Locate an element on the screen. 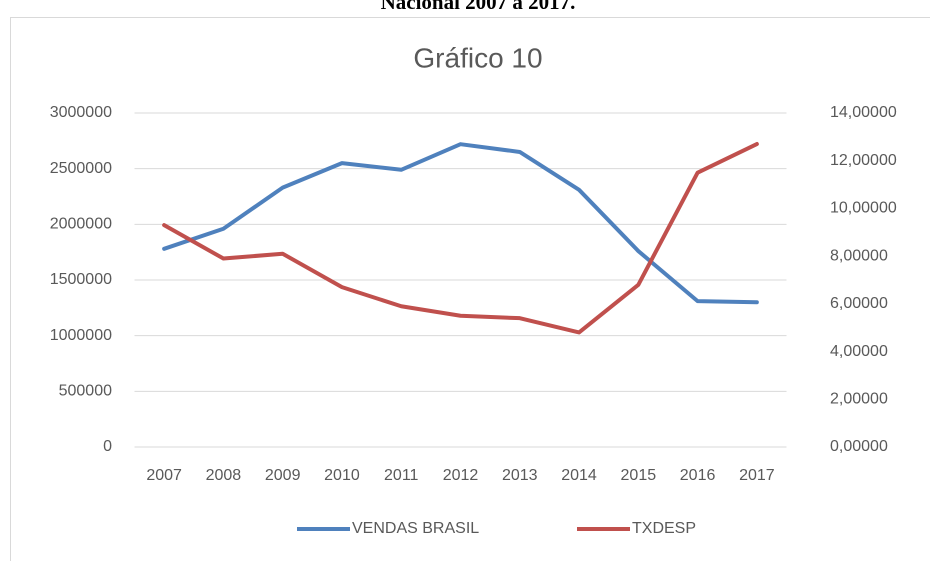  y-tick-label: 1000000 is located at coordinates (81, 335).